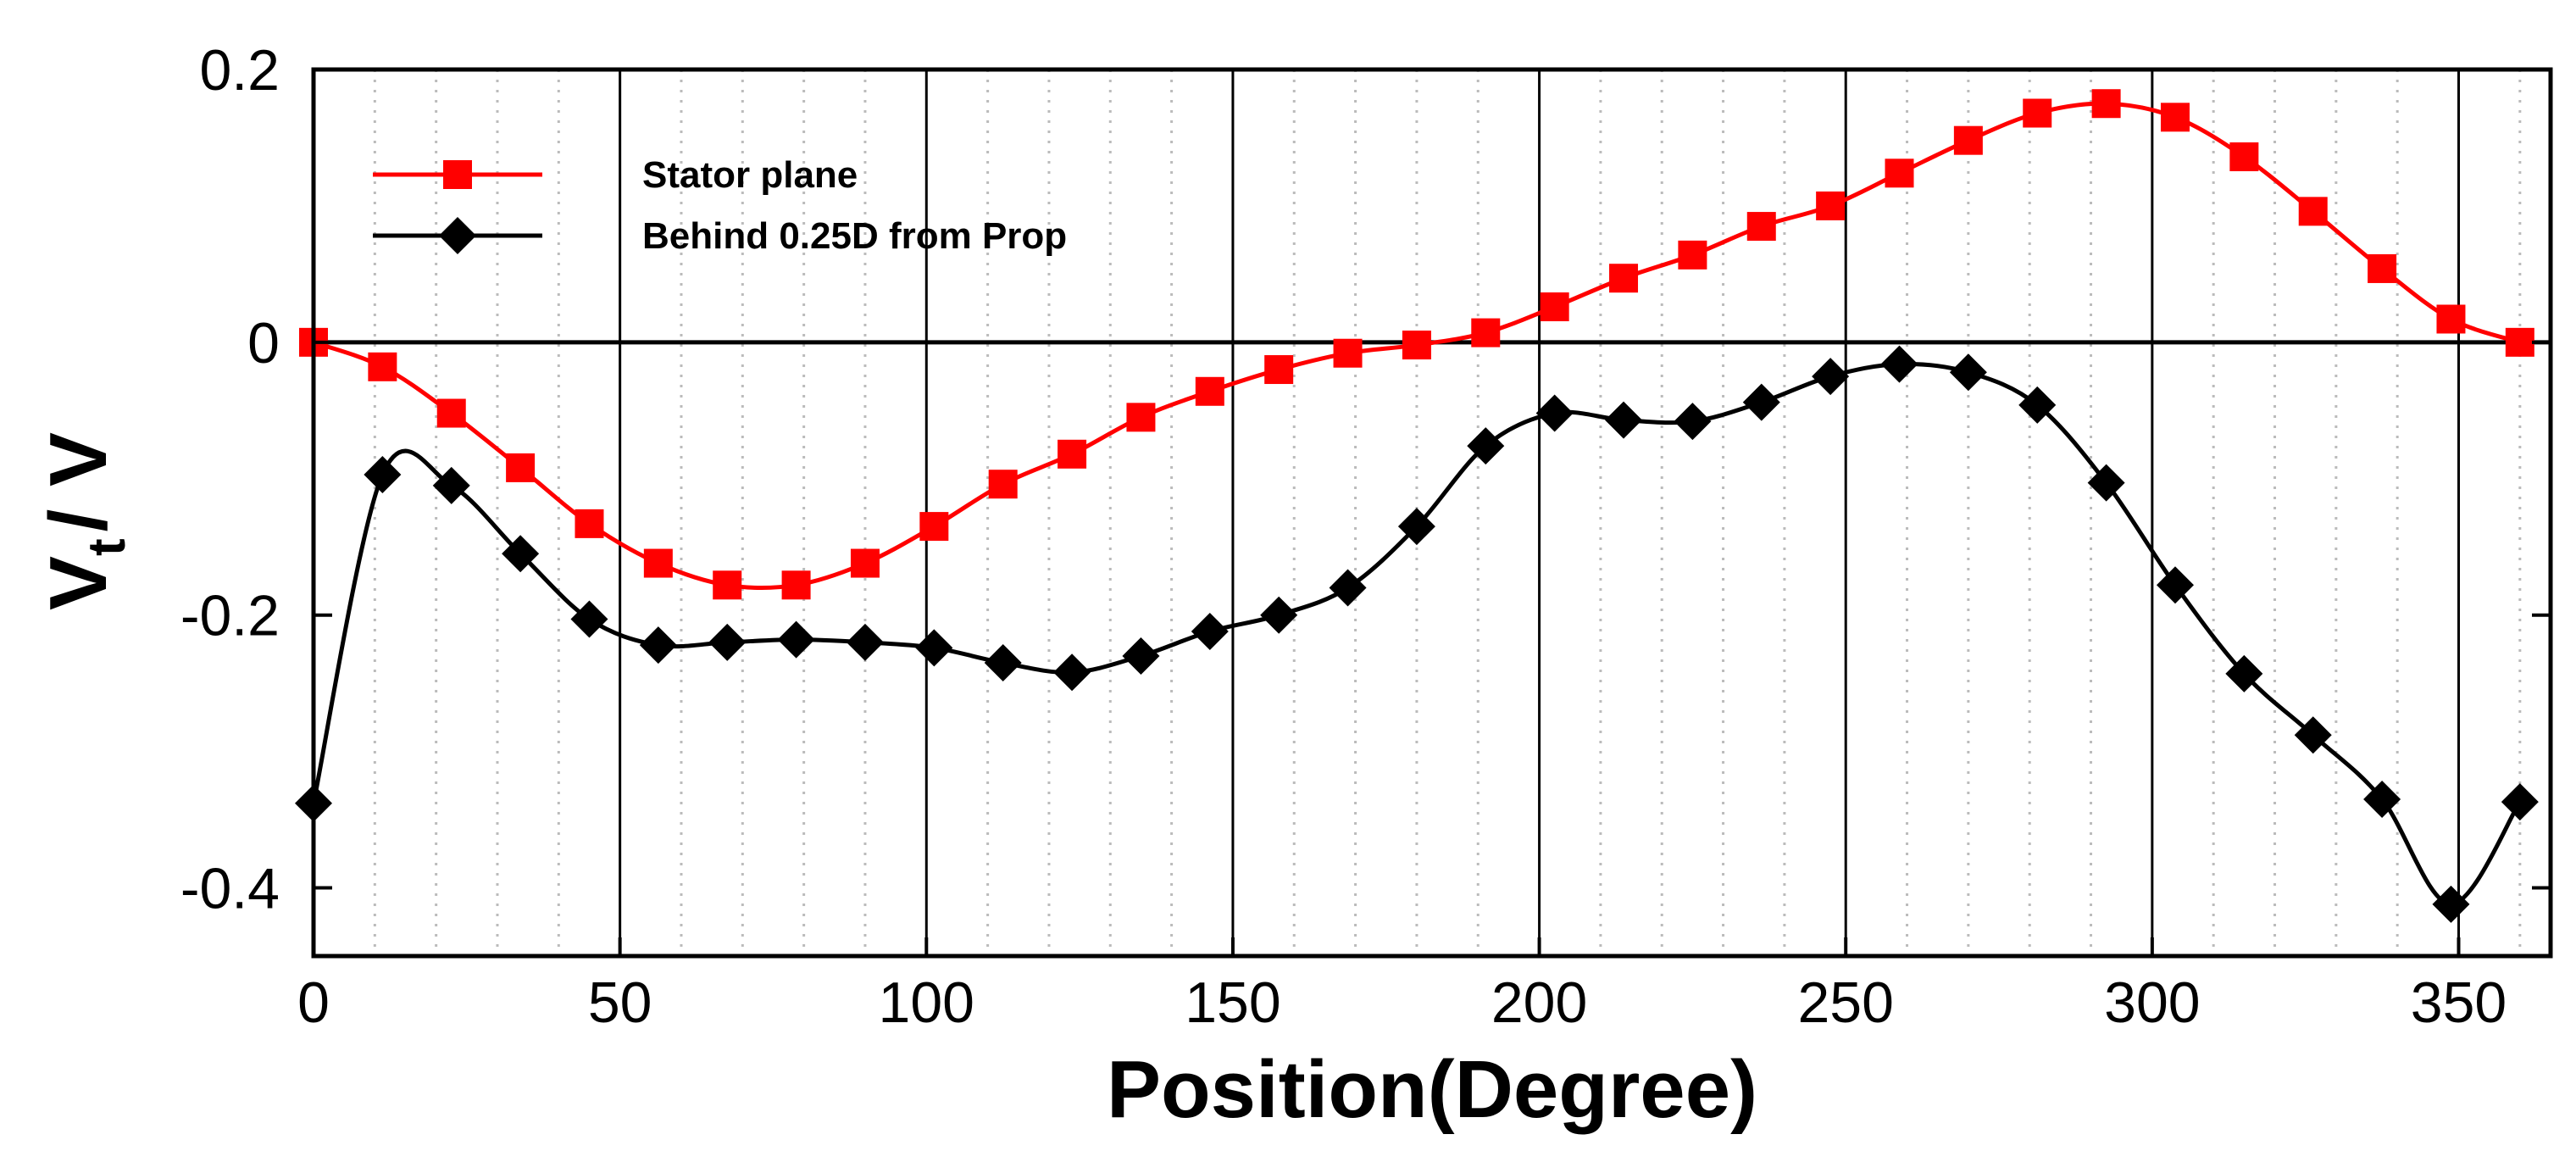 The width and height of the screenshot is (2576, 1151). What do you see at coordinates (926, 1002) in the screenshot?
I see `x-tick-label: 100` at bounding box center [926, 1002].